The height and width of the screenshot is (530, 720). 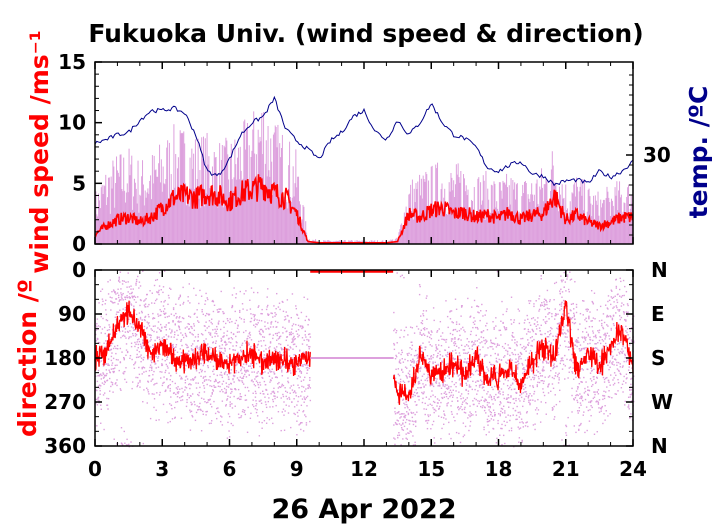 What do you see at coordinates (698, 152) in the screenshot?
I see `temp-axis-label: temp. /ºC` at bounding box center [698, 152].